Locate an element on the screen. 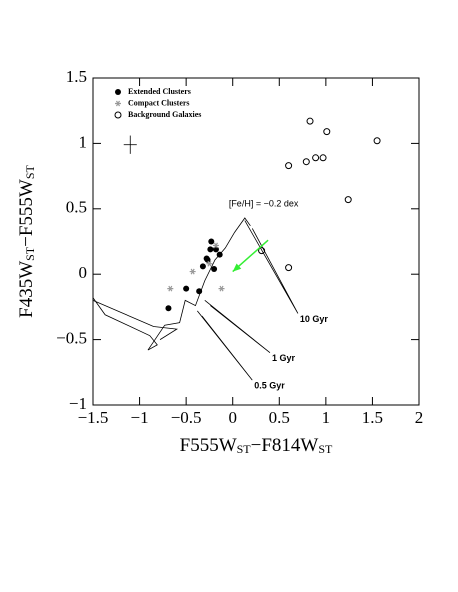 This screenshot has width=458, height=592. x-tick-label: 1 is located at coordinates (326, 417).